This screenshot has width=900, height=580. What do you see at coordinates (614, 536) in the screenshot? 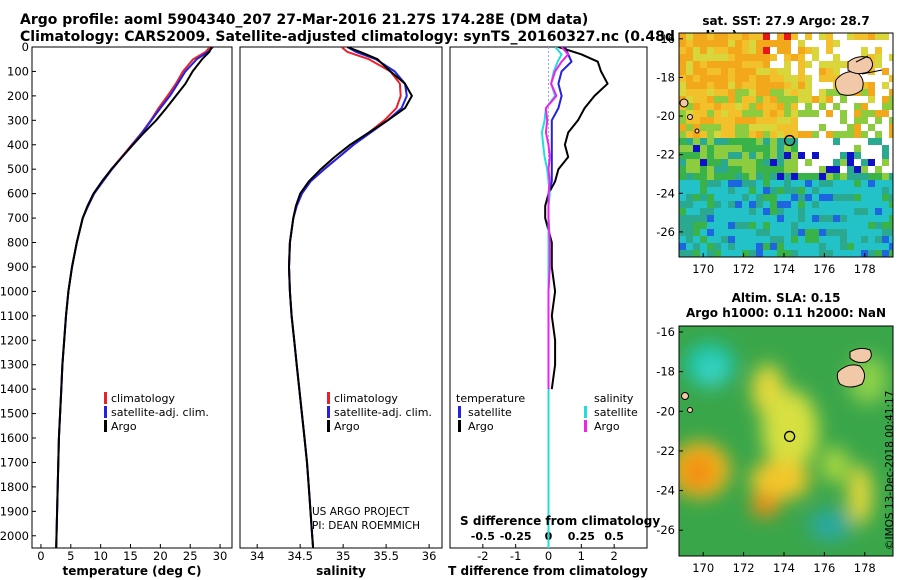
I see `x2-tick-label: 0.5` at bounding box center [614, 536].